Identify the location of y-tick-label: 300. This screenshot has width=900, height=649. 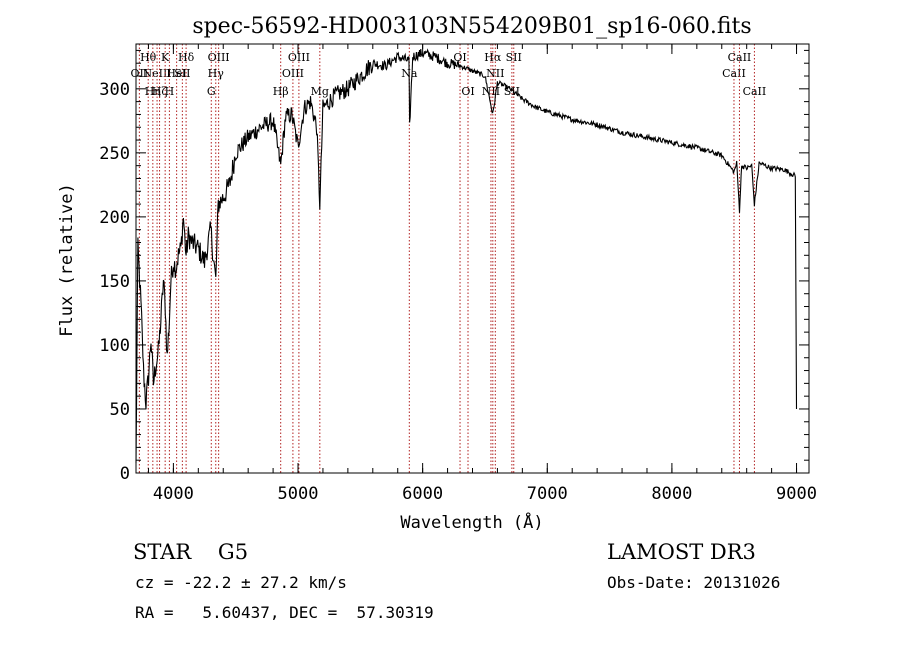
(114, 90).